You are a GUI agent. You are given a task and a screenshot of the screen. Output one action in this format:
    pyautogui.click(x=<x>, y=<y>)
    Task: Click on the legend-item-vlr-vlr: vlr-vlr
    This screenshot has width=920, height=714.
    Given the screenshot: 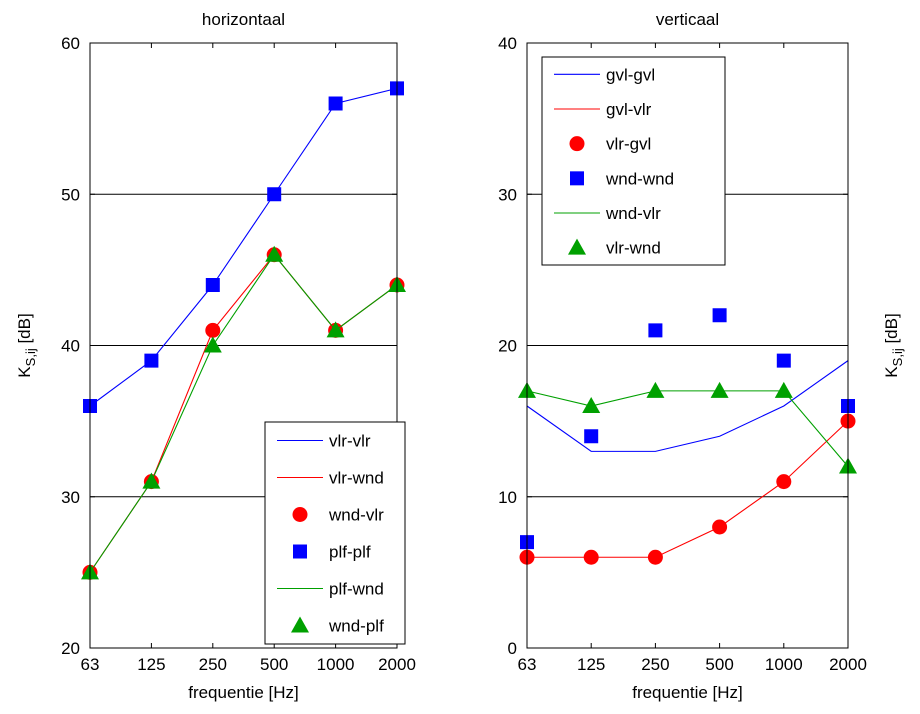 What is the action you would take?
    pyautogui.click(x=324, y=441)
    